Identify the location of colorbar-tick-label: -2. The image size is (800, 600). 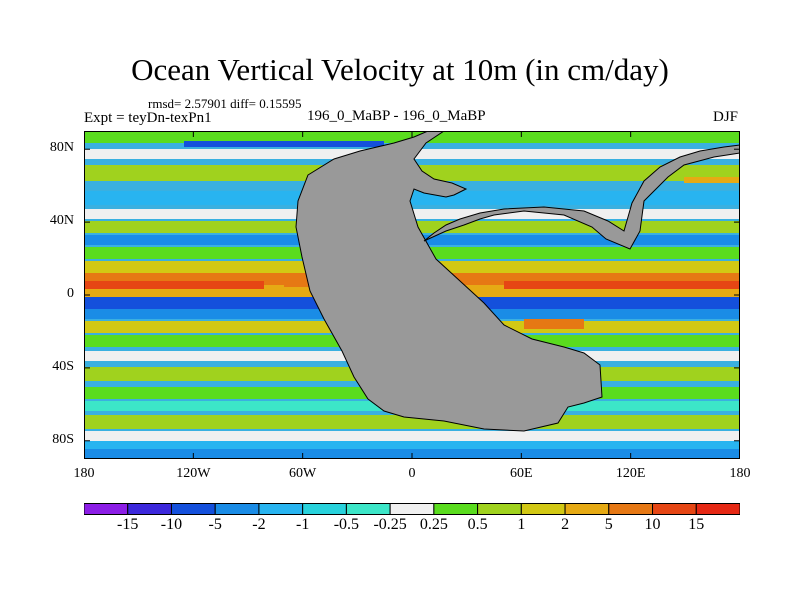
(259, 524).